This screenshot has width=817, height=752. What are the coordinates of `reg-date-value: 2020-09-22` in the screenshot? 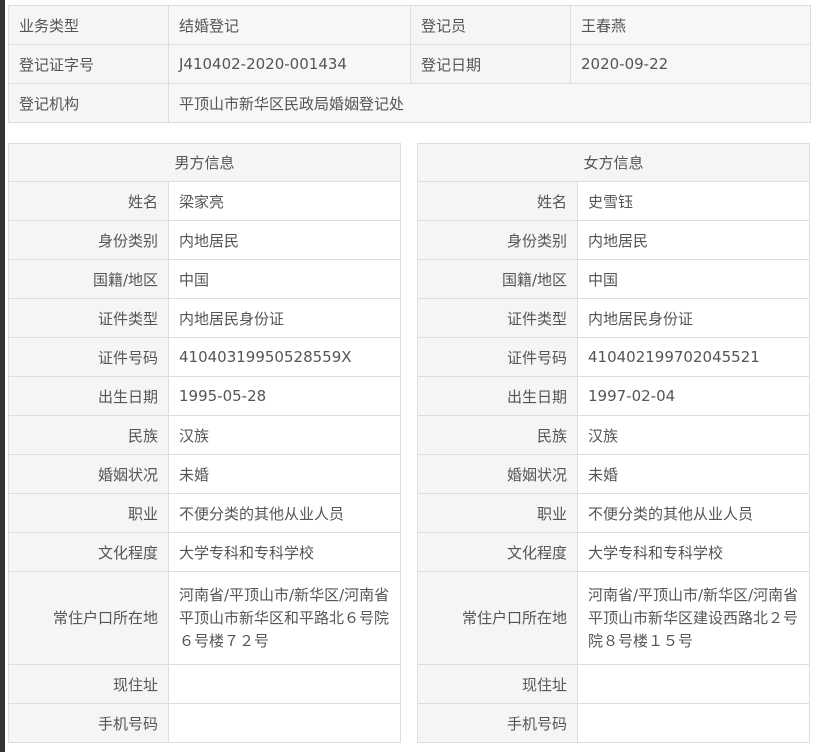 It's located at (690, 64).